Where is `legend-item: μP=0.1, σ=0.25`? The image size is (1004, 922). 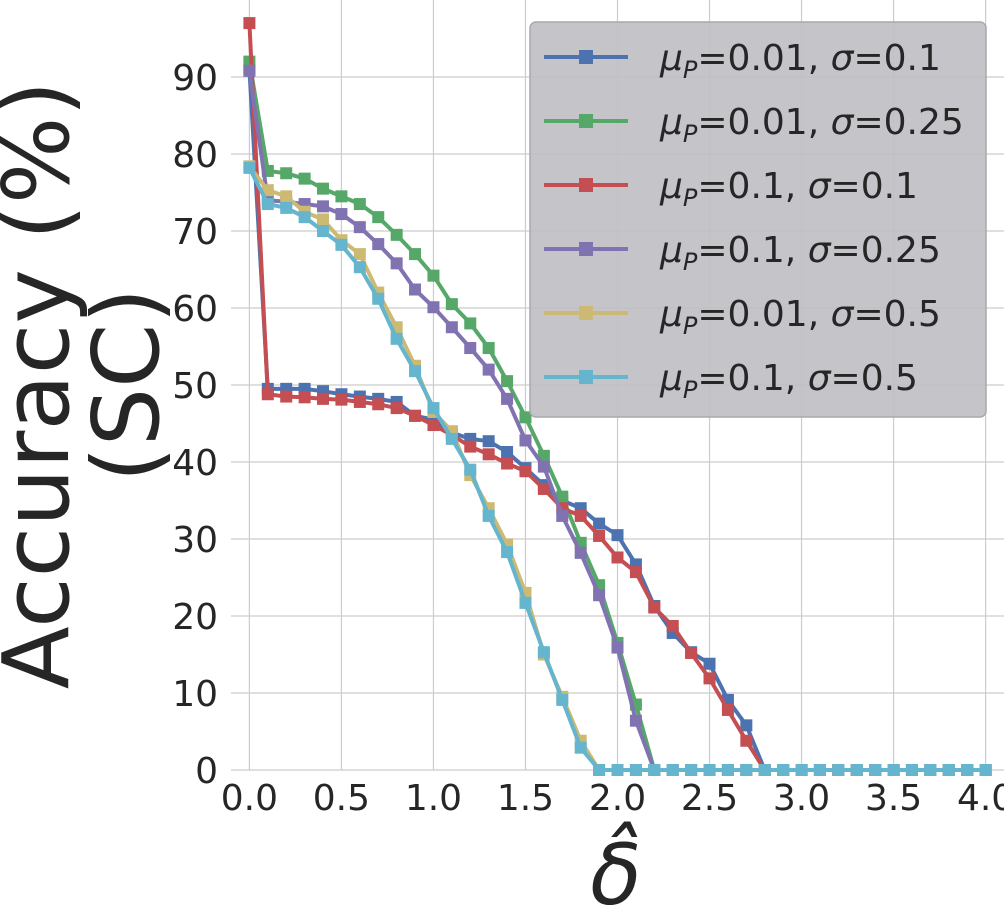 legend-item: μP=0.1, σ=0.25 is located at coordinates (742, 253).